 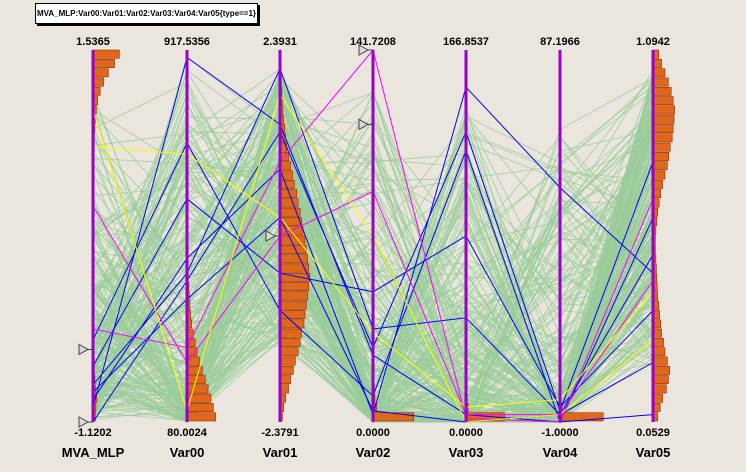 What do you see at coordinates (560, 42) in the screenshot?
I see `axis-max-label-var04: 87.1966` at bounding box center [560, 42].